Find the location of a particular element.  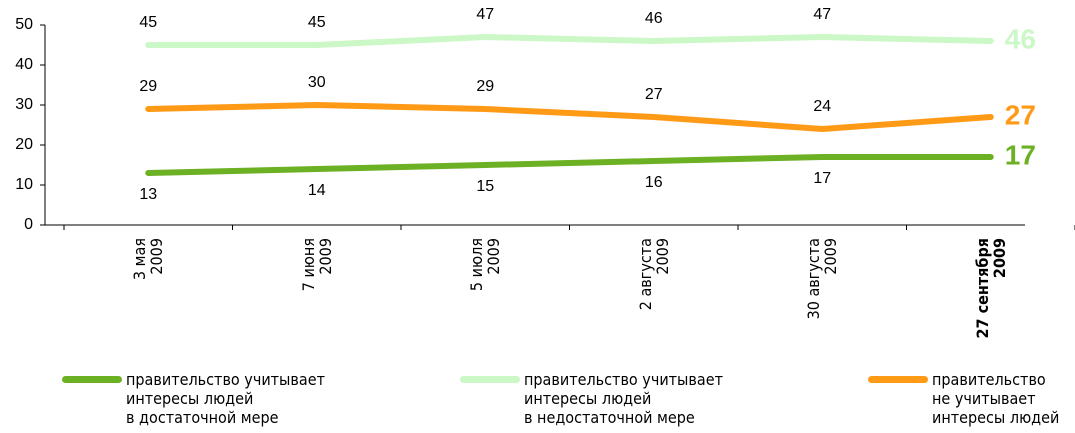

value-label: 14 is located at coordinates (317, 190).